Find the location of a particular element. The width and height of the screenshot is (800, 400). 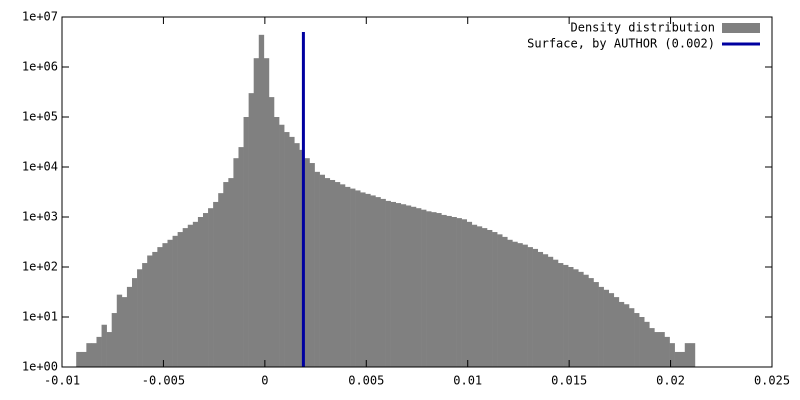

y-tick-label: 1e+07 is located at coordinates (40, 17).